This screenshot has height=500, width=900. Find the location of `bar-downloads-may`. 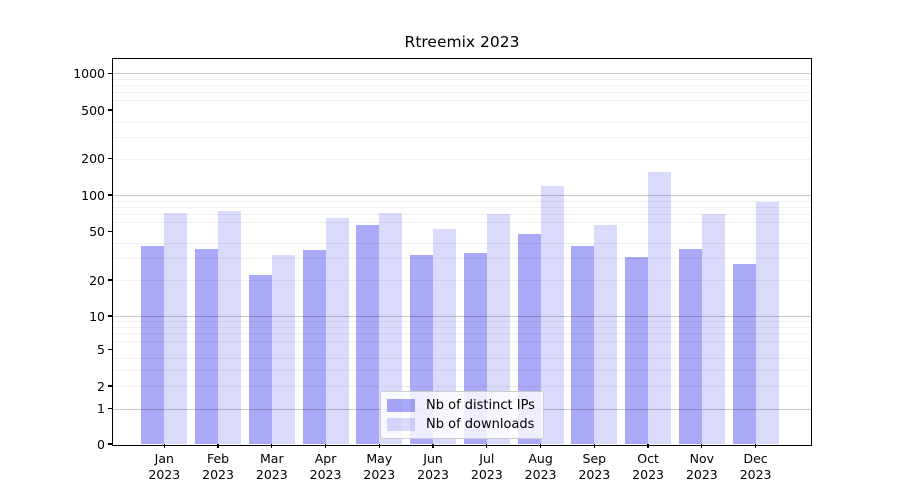

bar-downloads-may is located at coordinates (391, 328).